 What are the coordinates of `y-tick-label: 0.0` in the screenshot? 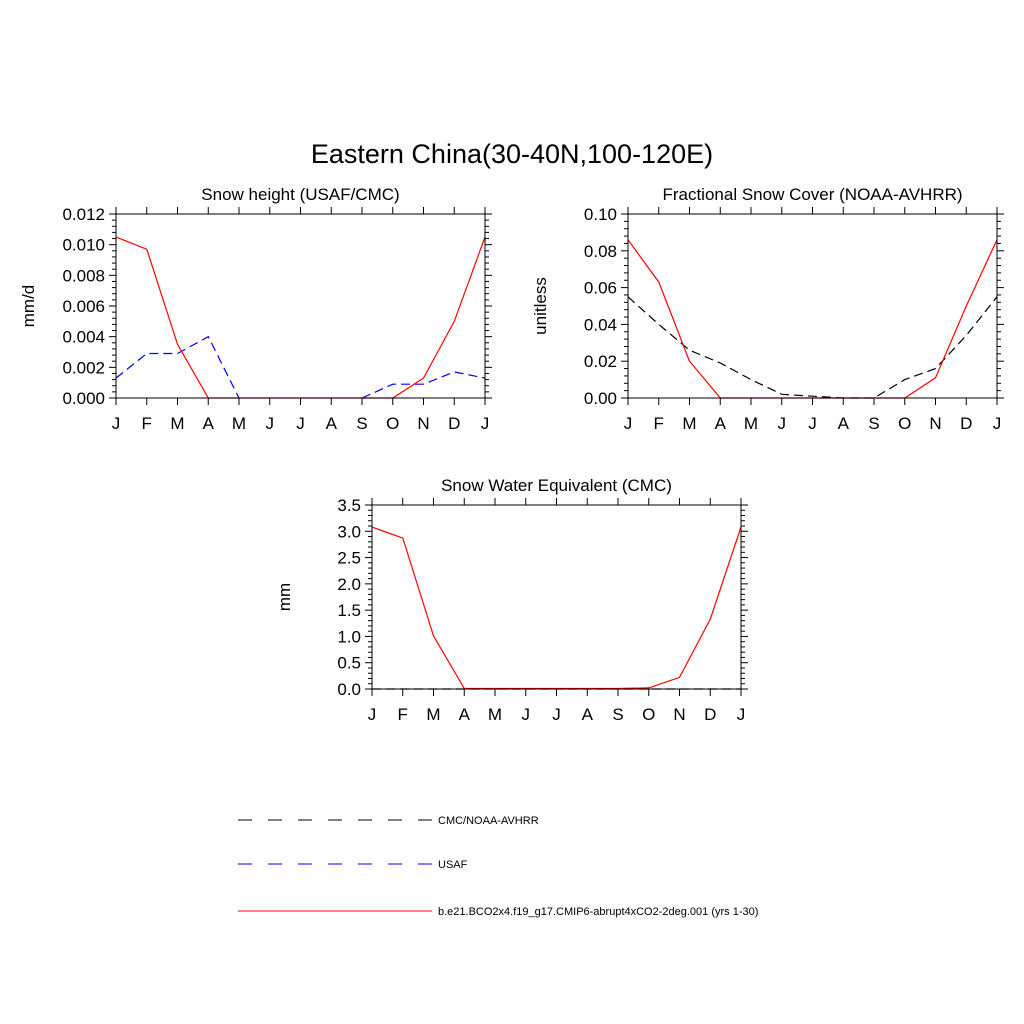 It's located at (349, 689).